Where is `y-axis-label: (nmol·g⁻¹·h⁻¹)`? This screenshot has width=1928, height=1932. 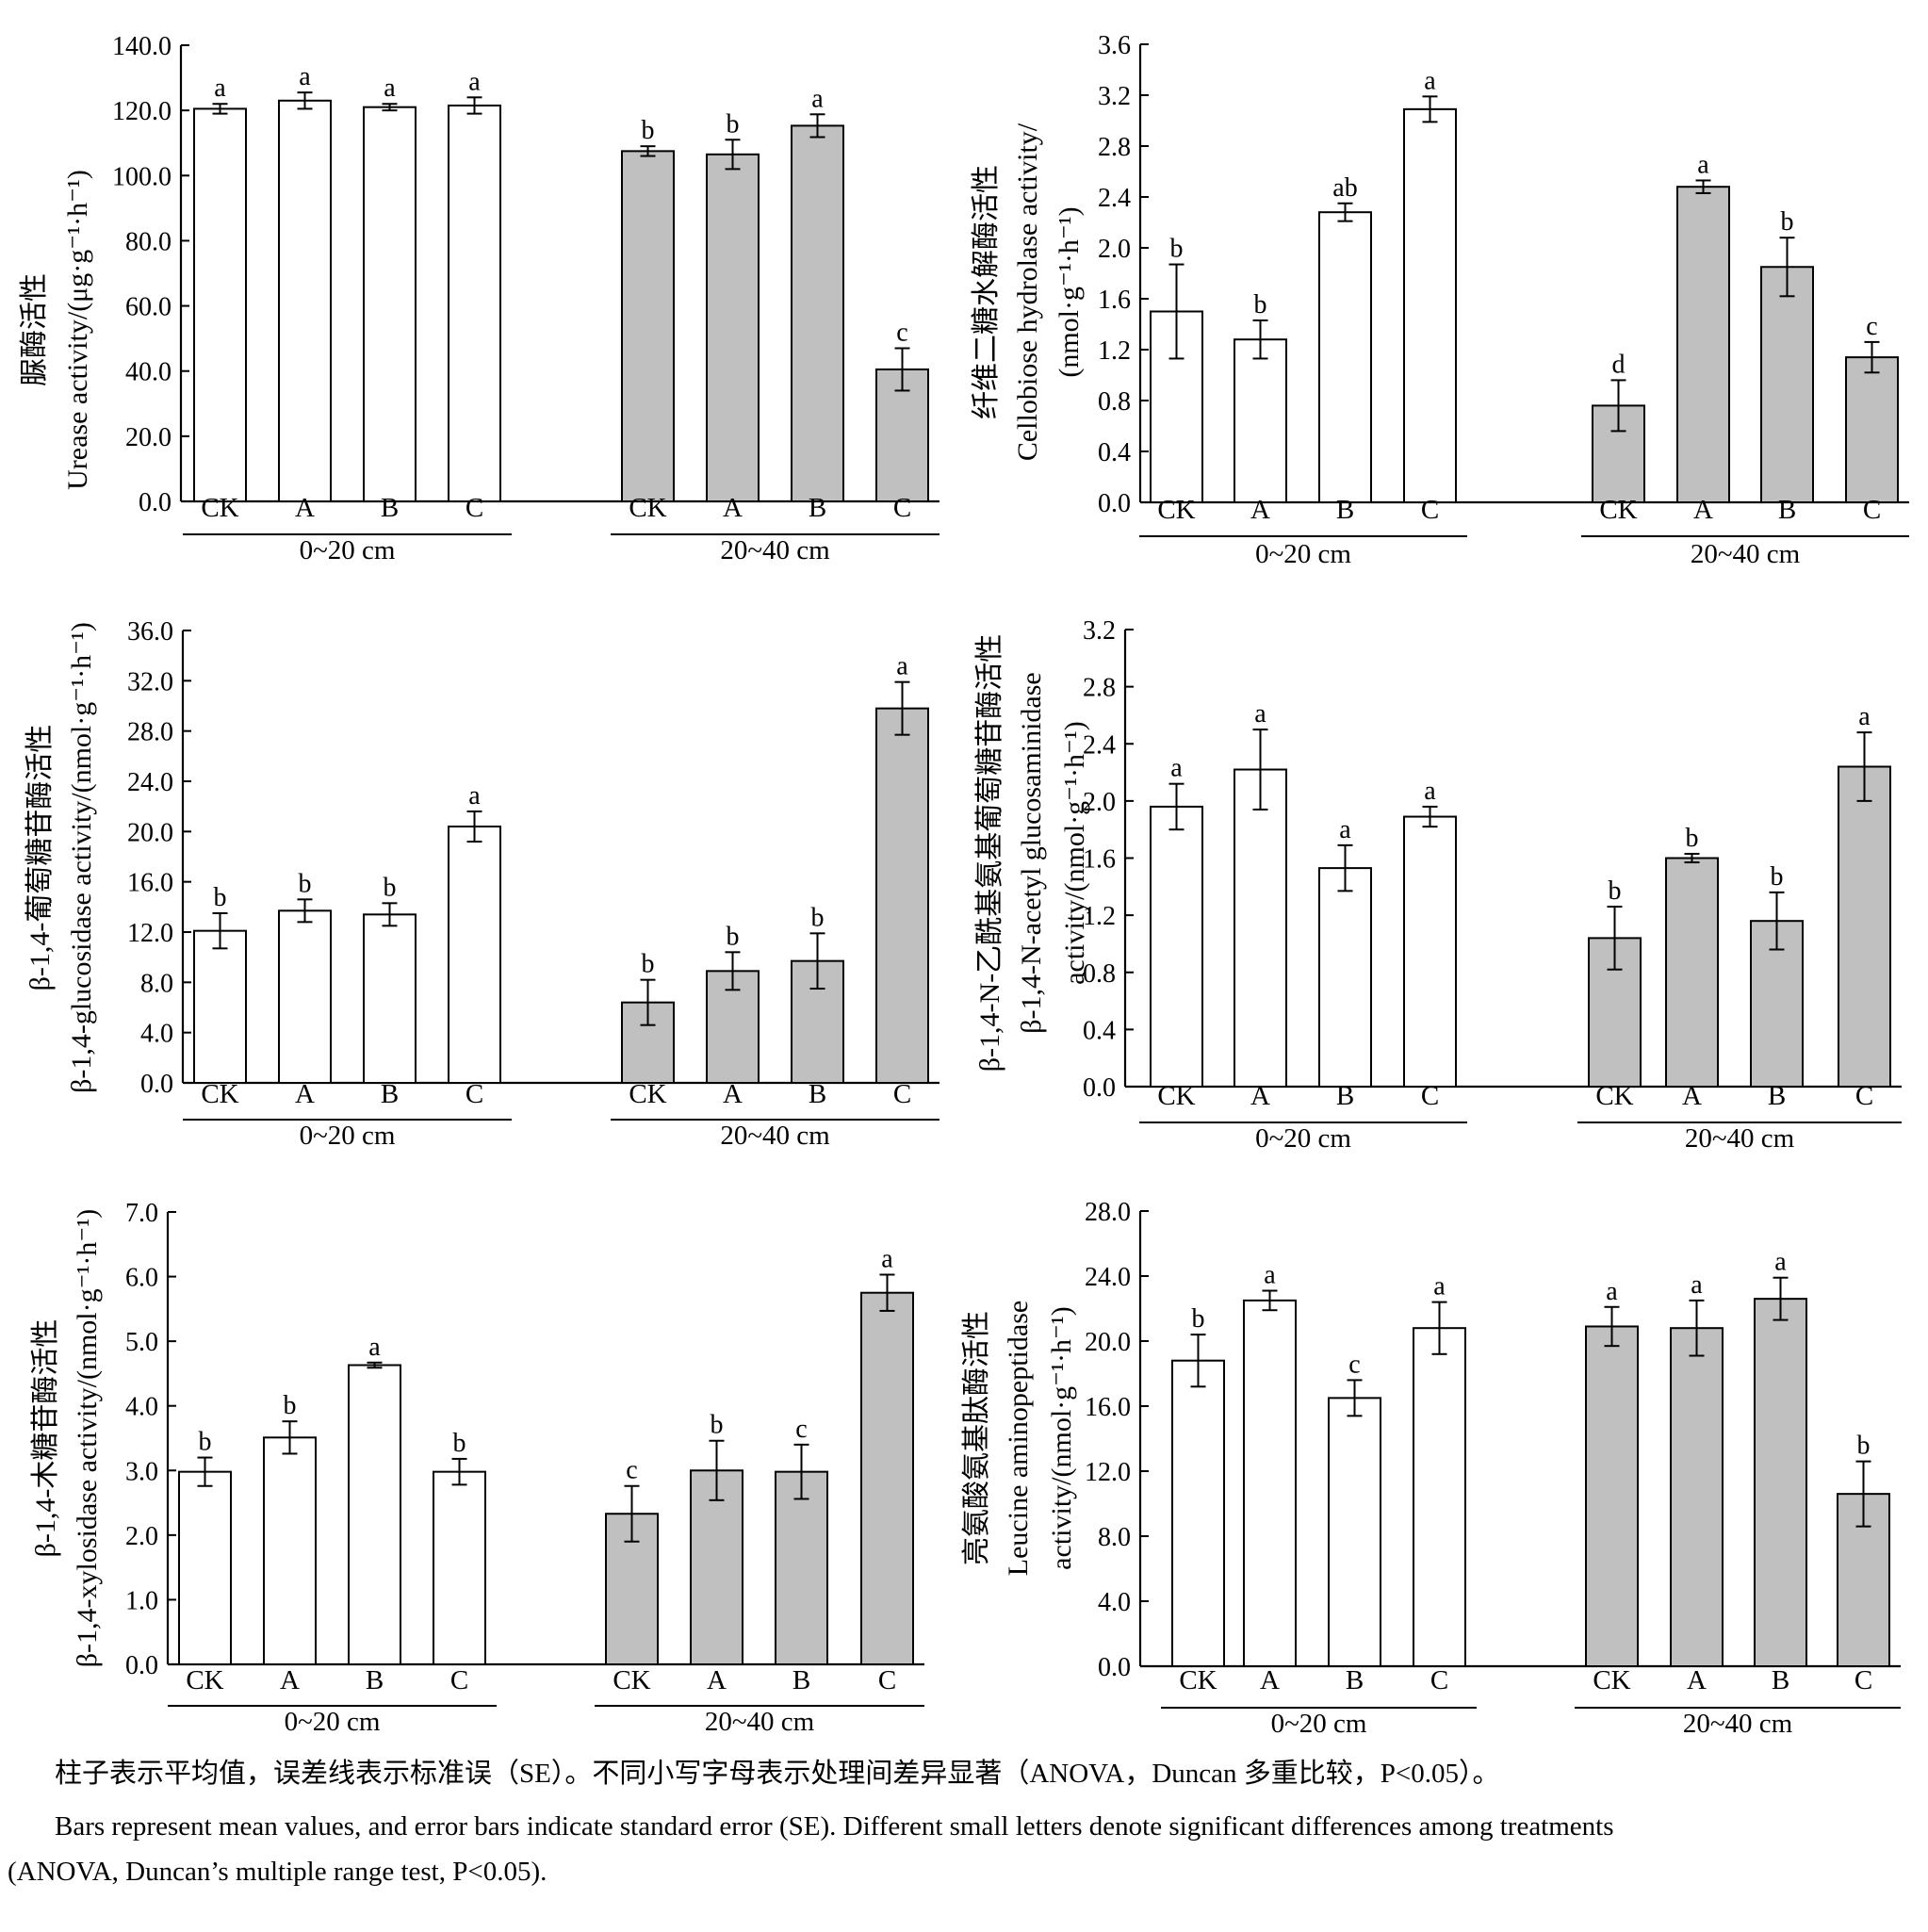
y-axis-label: (nmol·g⁻¹·h⁻¹) is located at coordinates (1069, 291).